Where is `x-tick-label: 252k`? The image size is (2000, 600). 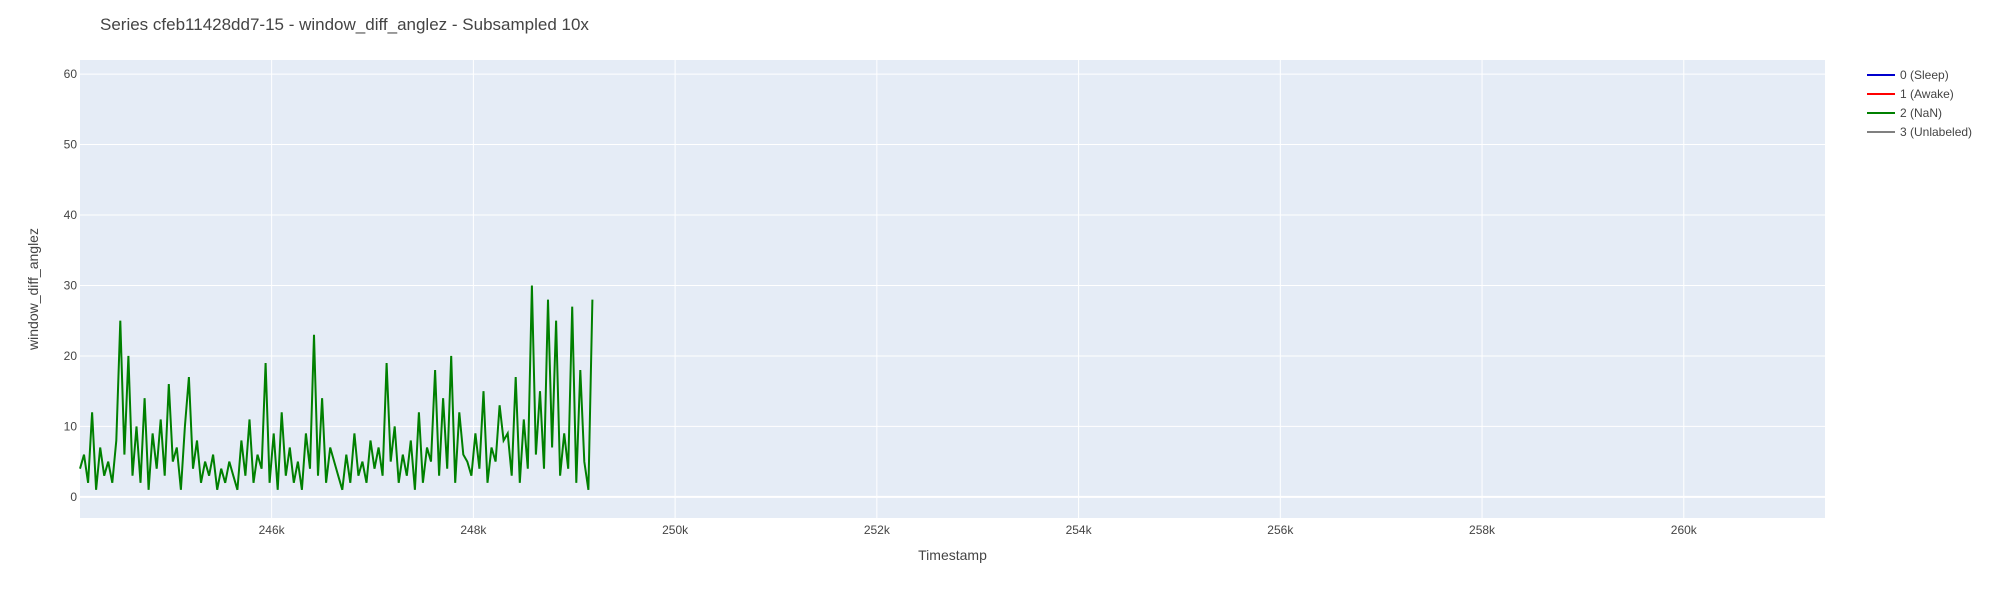 x-tick-label: 252k is located at coordinates (877, 530).